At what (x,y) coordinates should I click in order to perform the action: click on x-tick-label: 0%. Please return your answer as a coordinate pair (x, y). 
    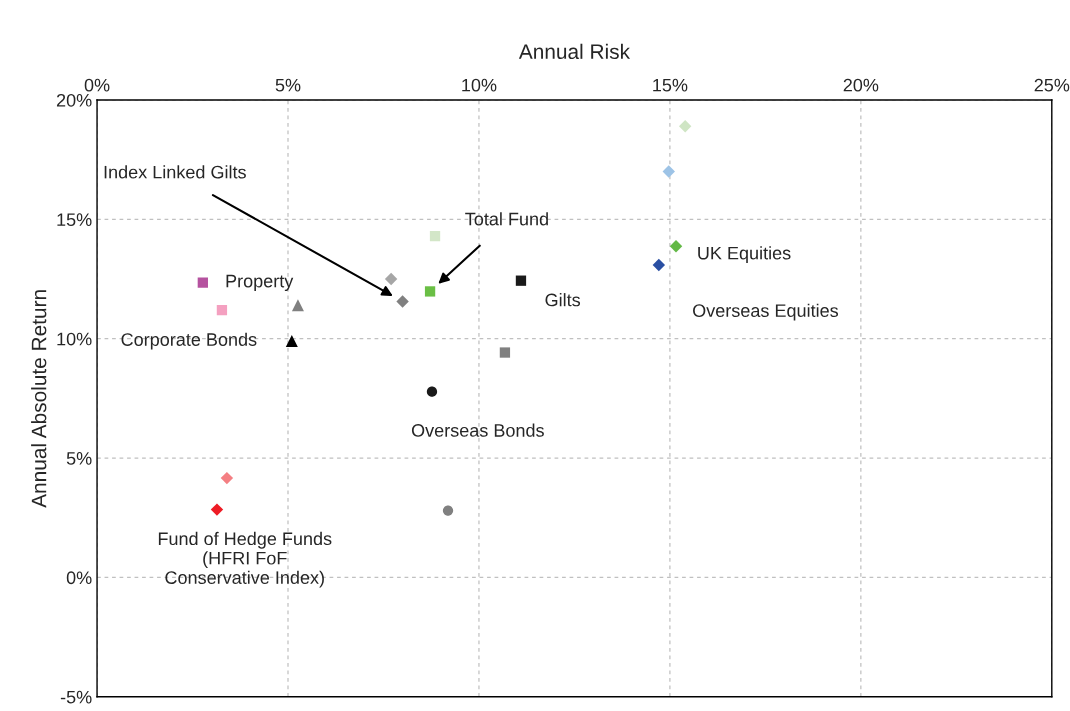
    Looking at the image, I should click on (97, 85).